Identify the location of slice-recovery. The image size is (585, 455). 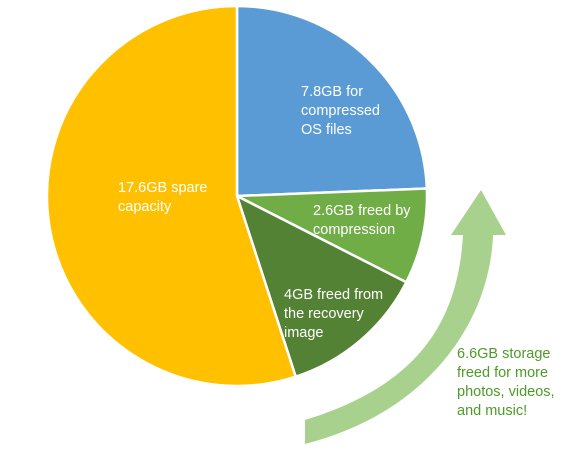
(321, 286).